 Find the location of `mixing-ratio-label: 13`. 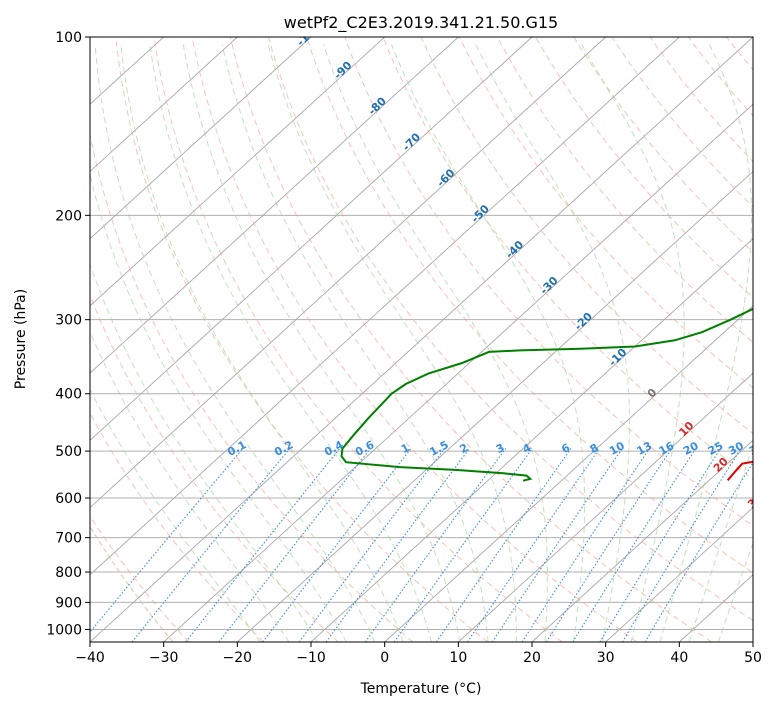

mixing-ratio-label: 13 is located at coordinates (645, 448).